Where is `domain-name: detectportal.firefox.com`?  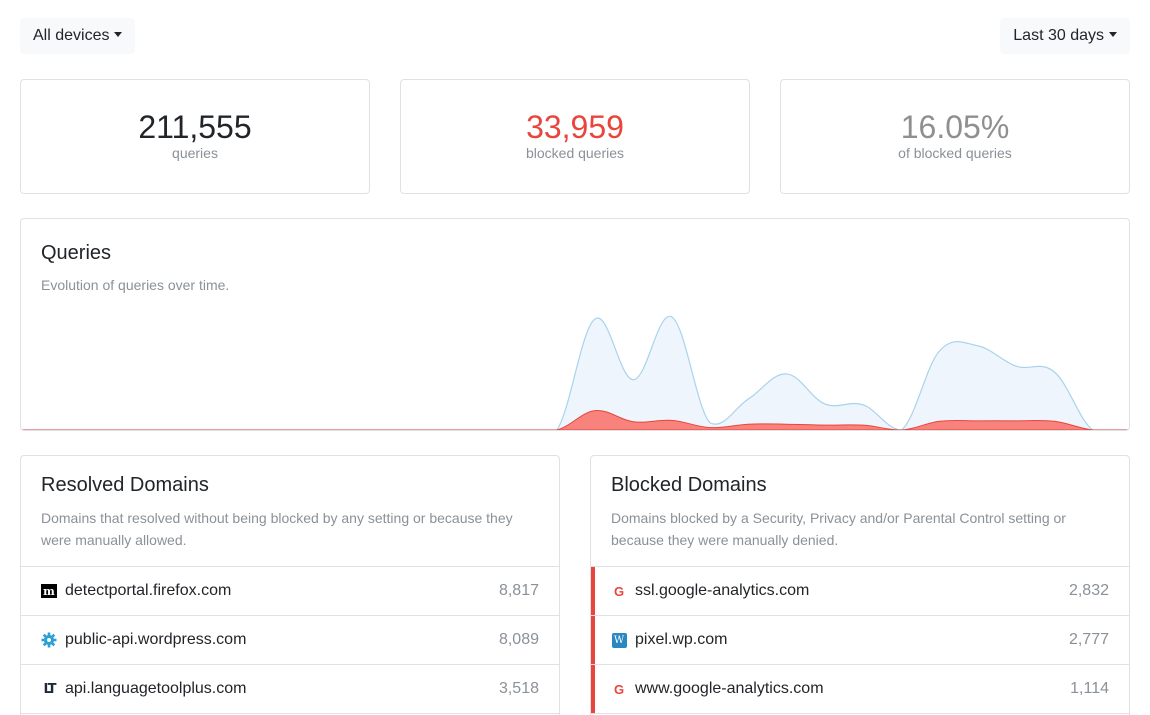 domain-name: detectportal.firefox.com is located at coordinates (148, 590).